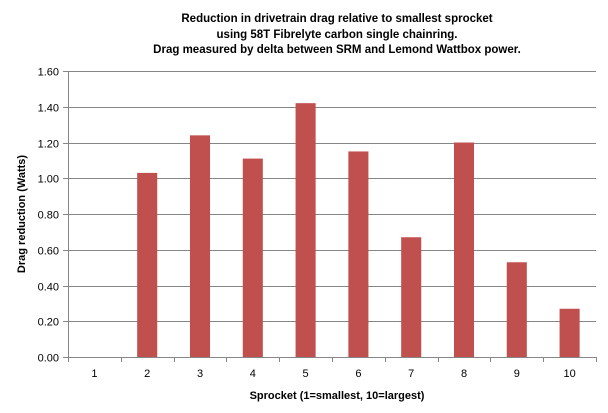 The height and width of the screenshot is (413, 608). I want to click on x-tick-label: 7, so click(411, 374).